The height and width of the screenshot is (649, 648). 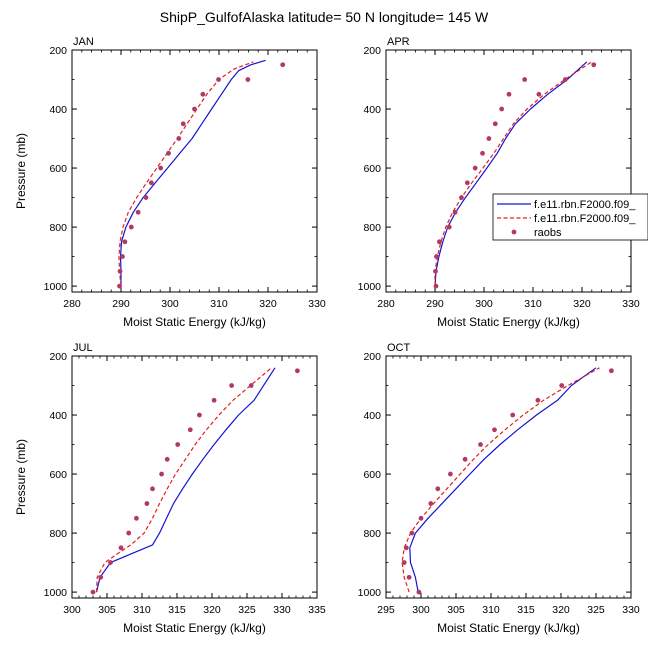 What do you see at coordinates (398, 42) in the screenshot?
I see `panel-title: APR` at bounding box center [398, 42].